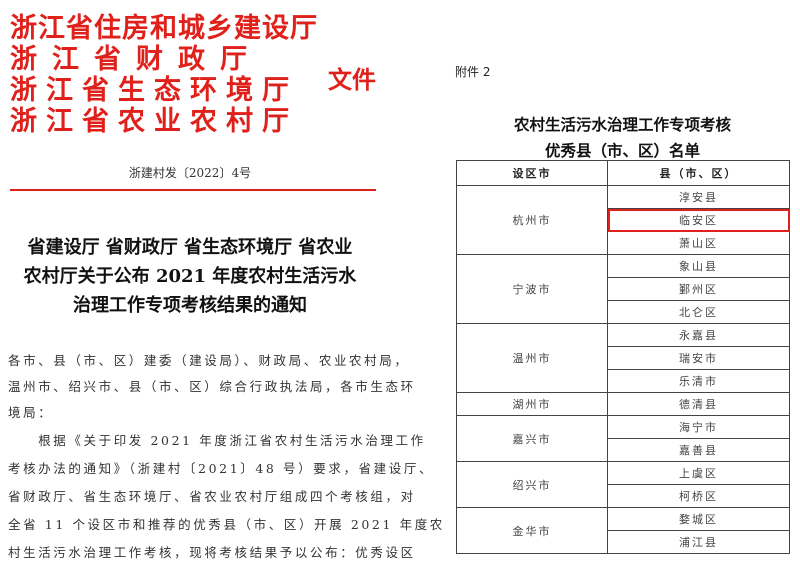 Image resolution: width=800 pixels, height=576 pixels. What do you see at coordinates (698, 289) in the screenshot?
I see `county-cell: 鄞州区` at bounding box center [698, 289].